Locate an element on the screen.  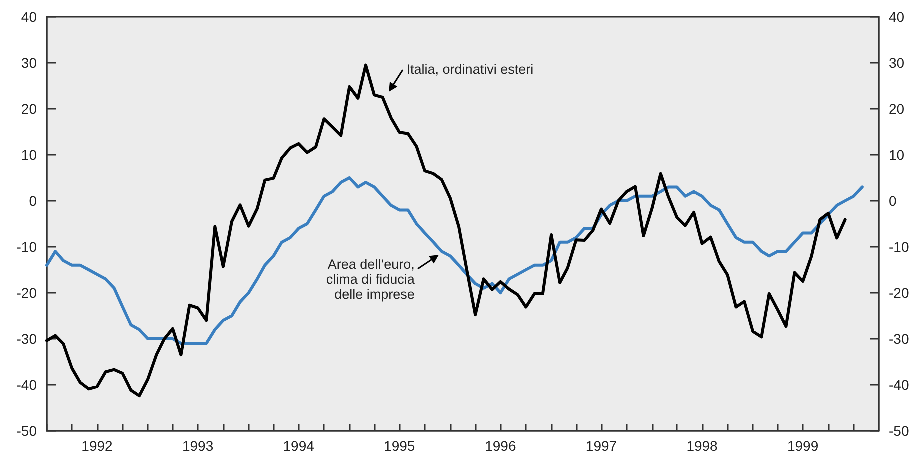
x-tick-label: 1993 is located at coordinates (198, 446).